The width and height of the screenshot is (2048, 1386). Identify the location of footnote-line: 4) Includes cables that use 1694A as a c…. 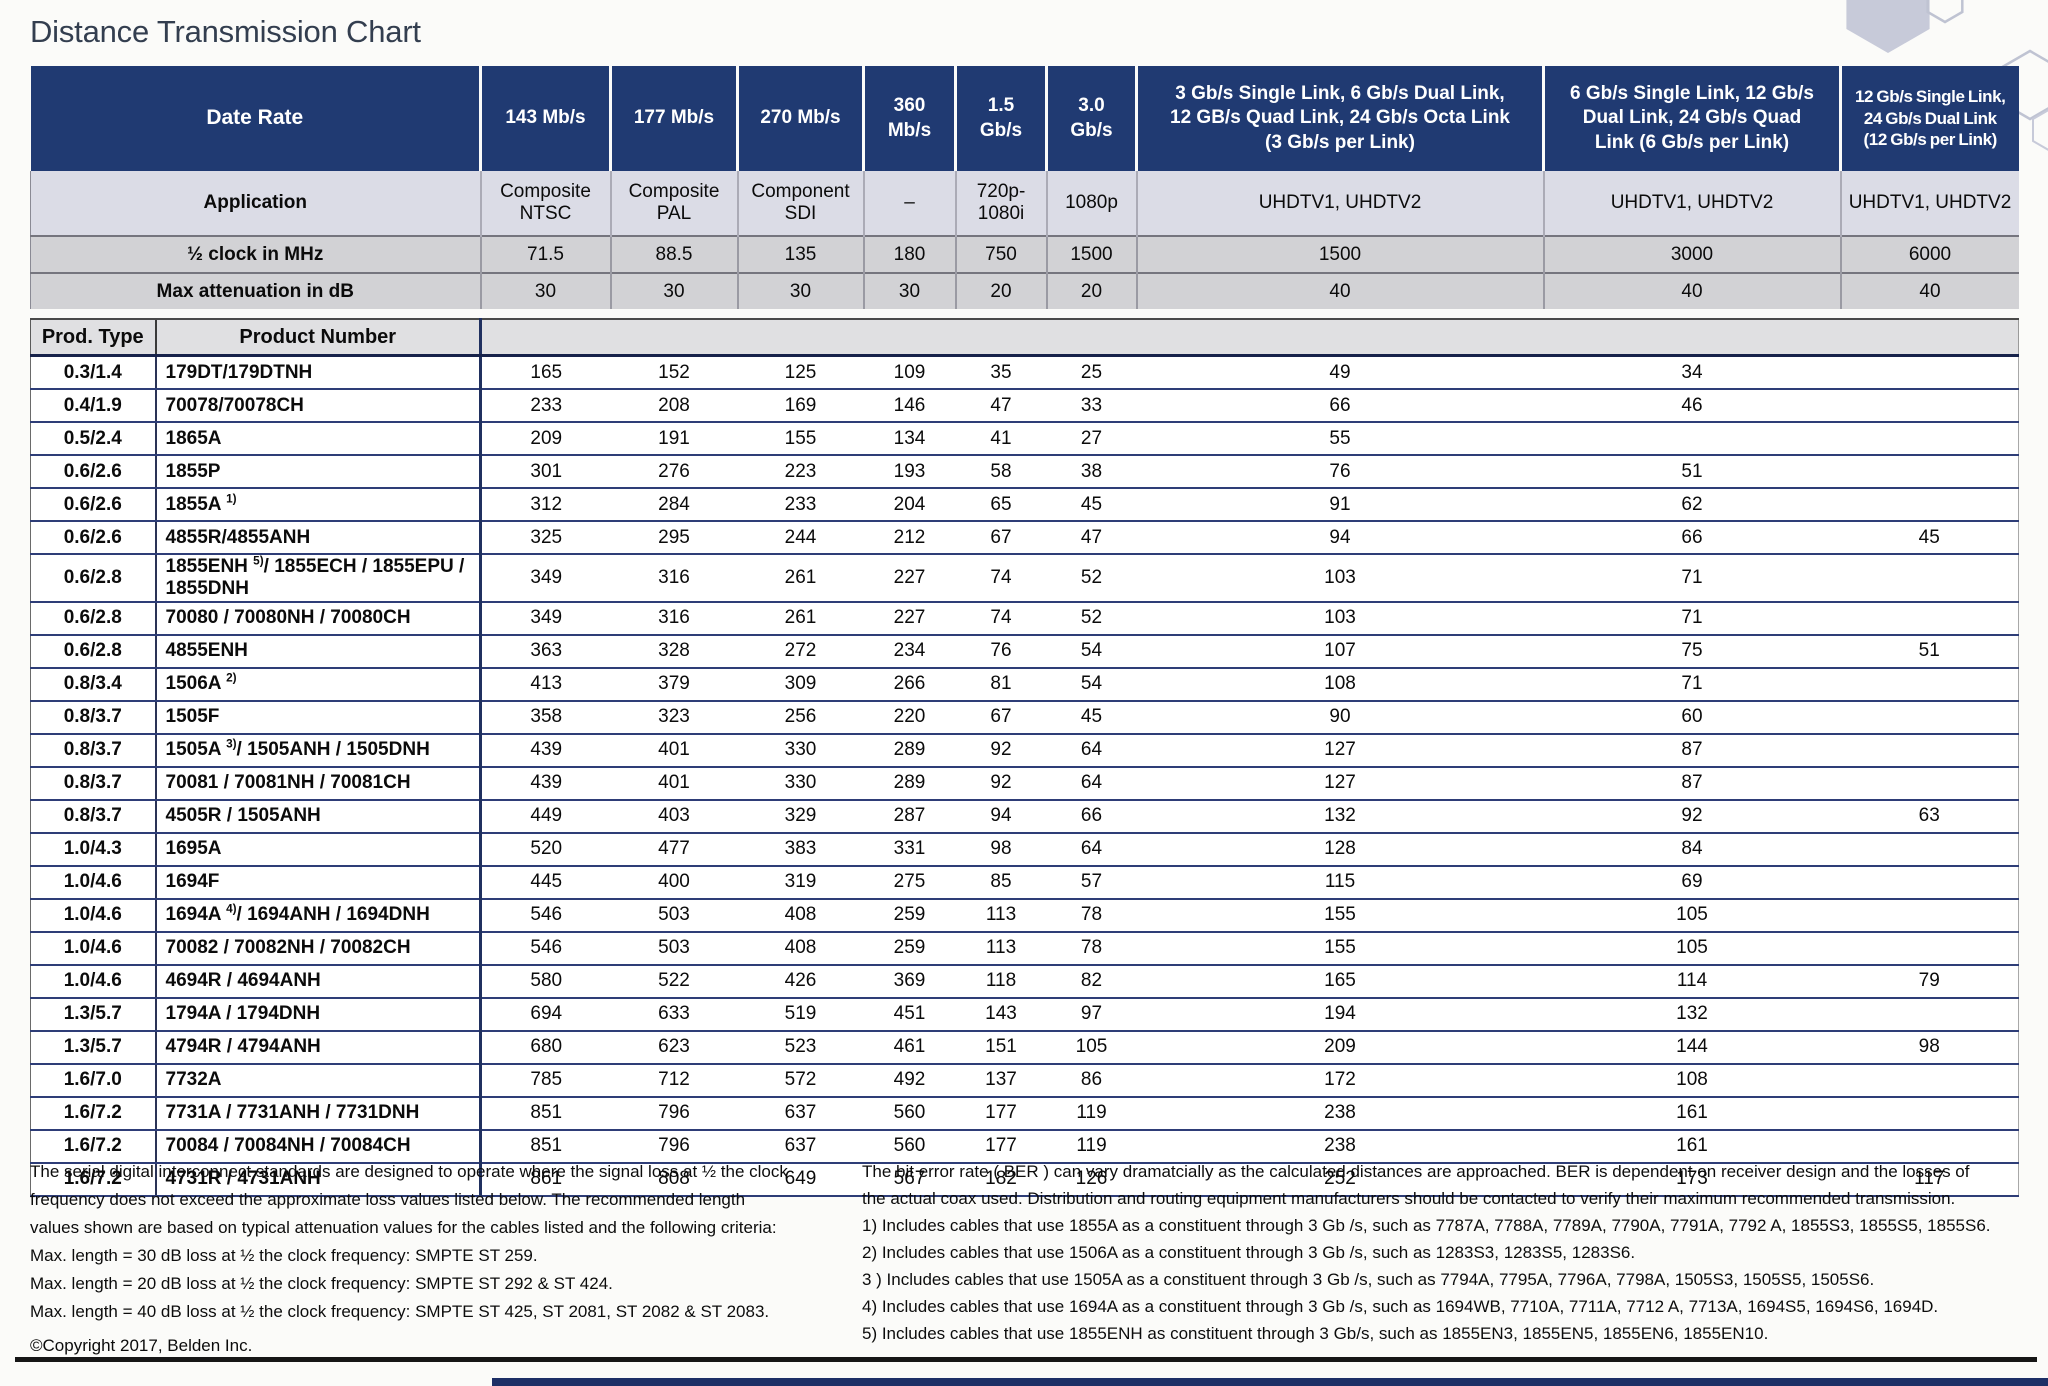
(1400, 1306).